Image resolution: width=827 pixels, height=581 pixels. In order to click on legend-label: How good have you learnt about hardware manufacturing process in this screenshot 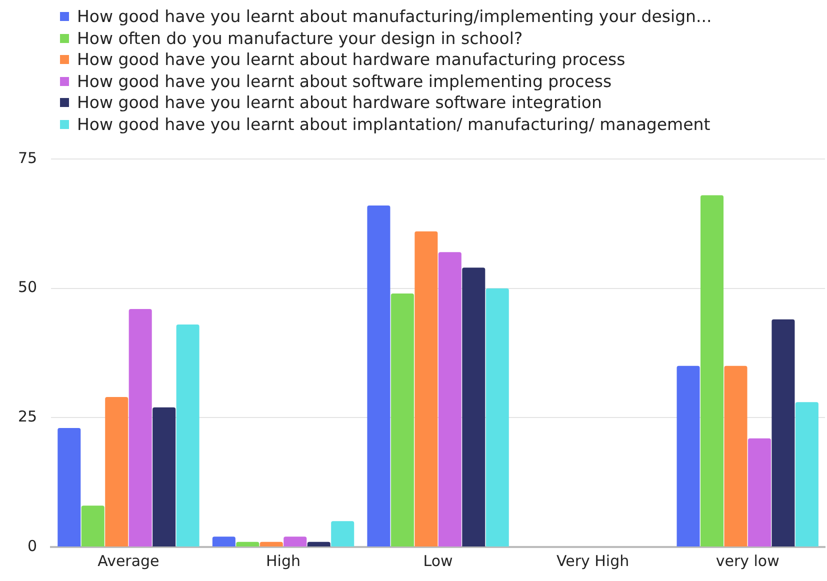, I will do `click(351, 59)`.